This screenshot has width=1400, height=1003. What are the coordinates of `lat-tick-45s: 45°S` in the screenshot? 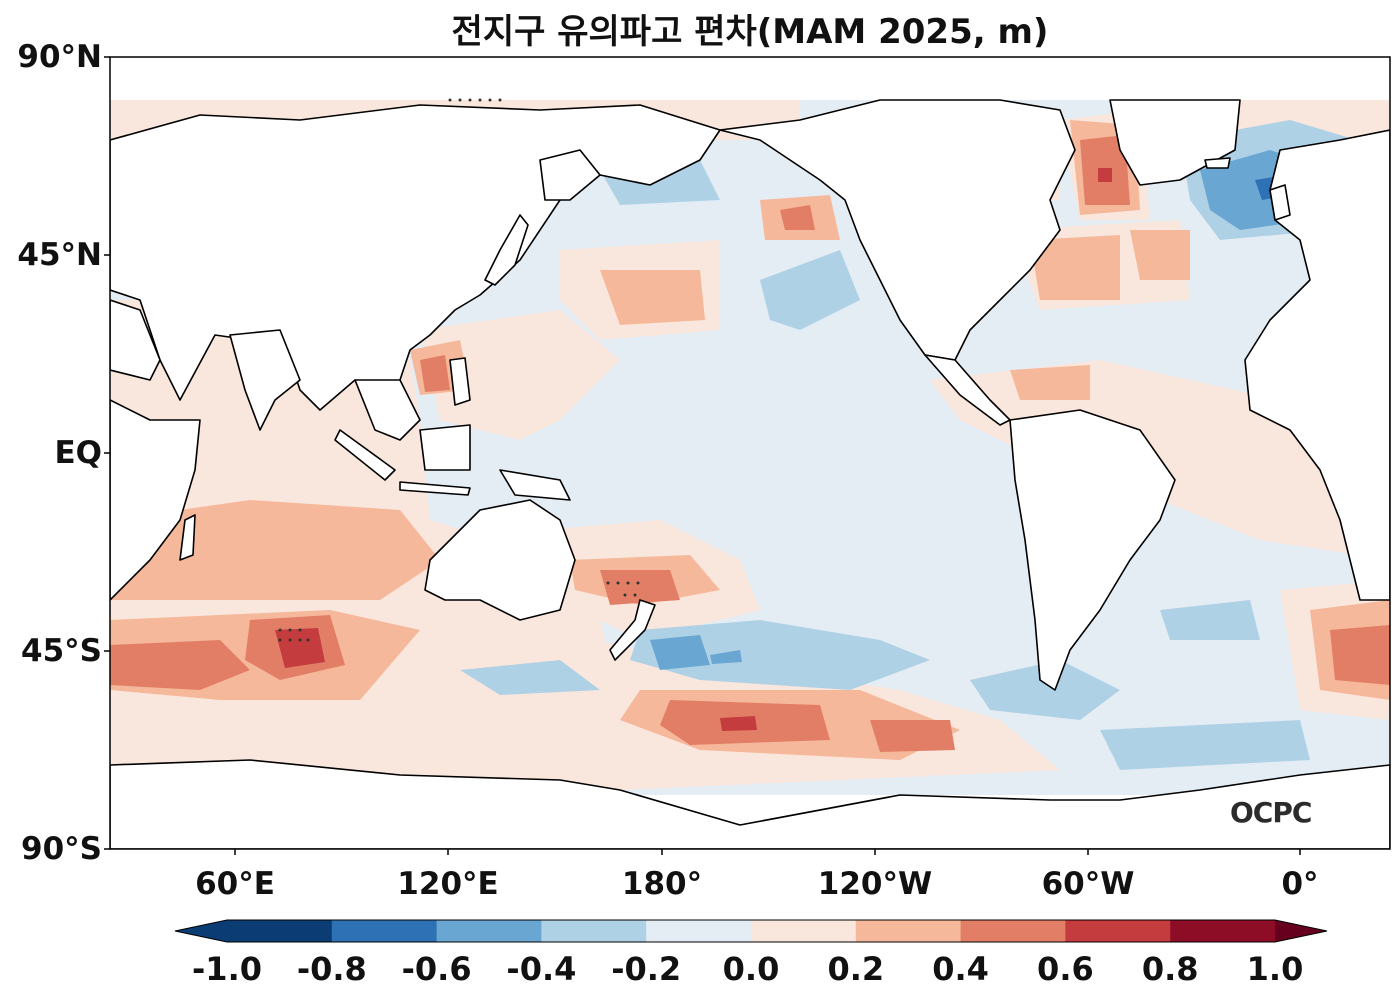 It's located at (61, 651).